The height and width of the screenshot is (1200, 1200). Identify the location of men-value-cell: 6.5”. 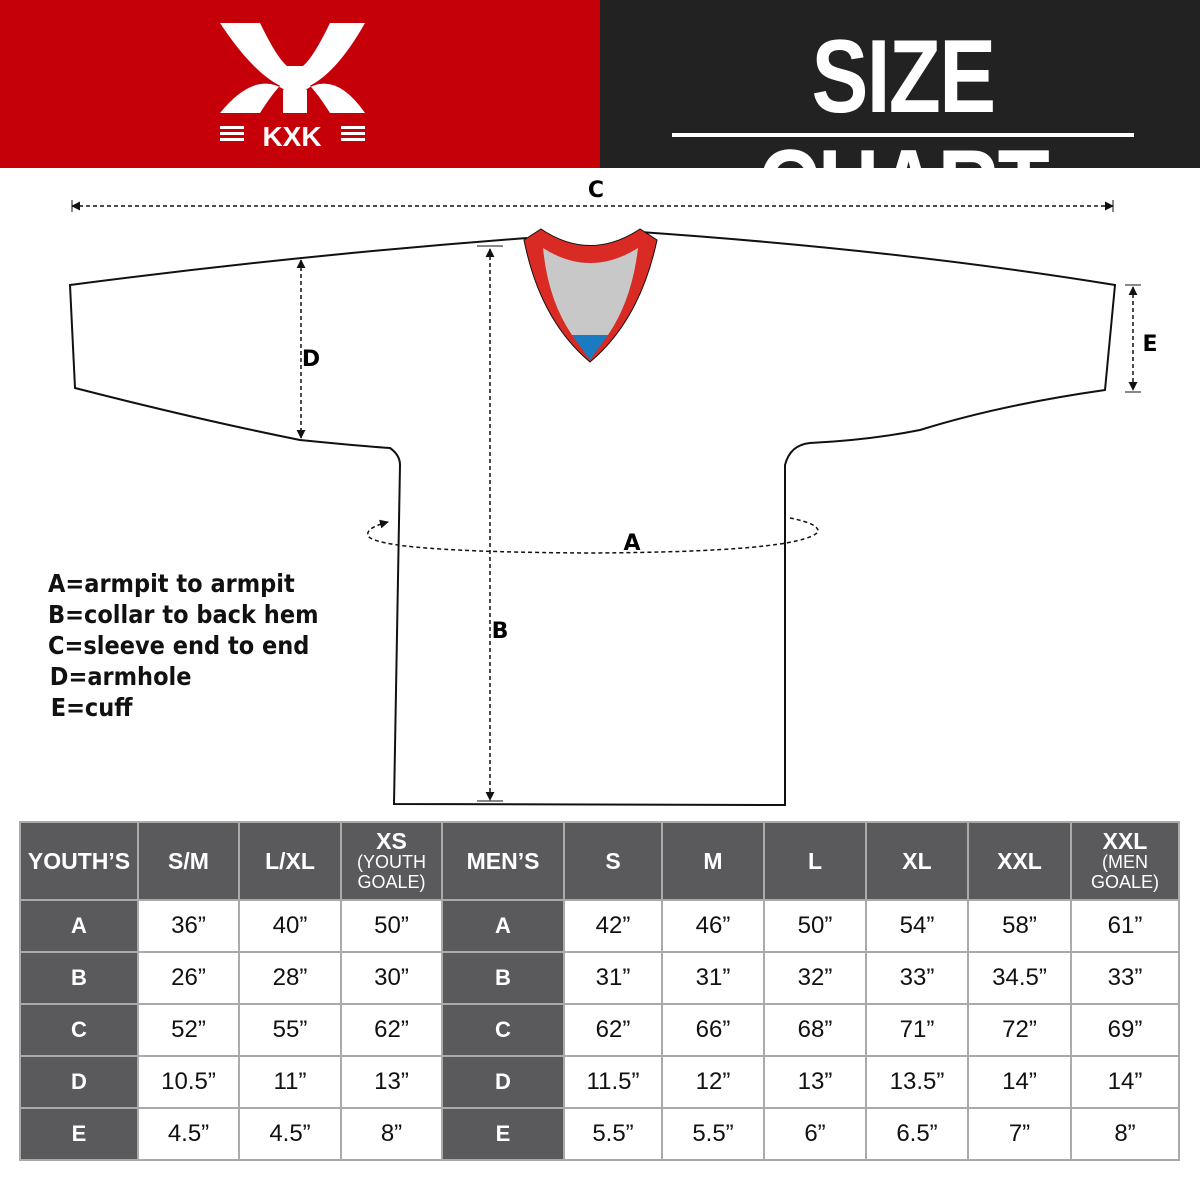
(917, 1134).